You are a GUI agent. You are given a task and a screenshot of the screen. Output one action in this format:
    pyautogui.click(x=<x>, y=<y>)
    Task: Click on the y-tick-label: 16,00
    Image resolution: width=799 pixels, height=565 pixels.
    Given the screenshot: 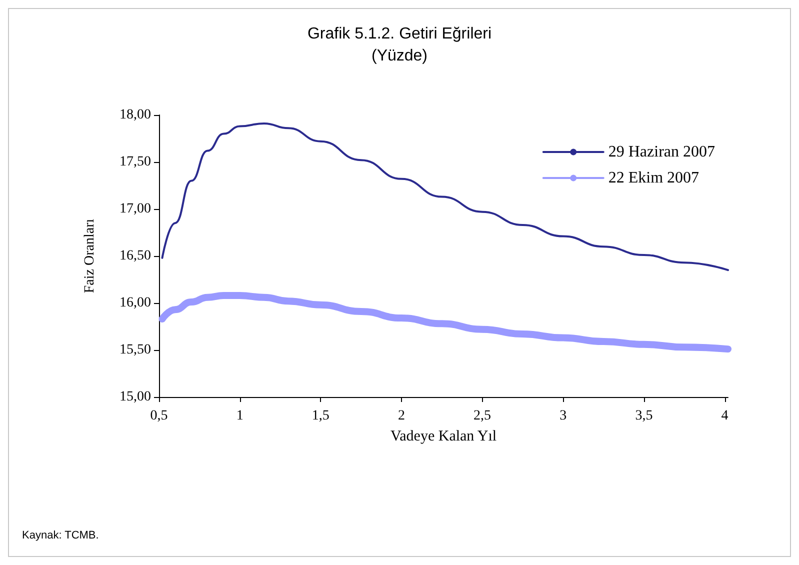 What is the action you would take?
    pyautogui.click(x=135, y=303)
    